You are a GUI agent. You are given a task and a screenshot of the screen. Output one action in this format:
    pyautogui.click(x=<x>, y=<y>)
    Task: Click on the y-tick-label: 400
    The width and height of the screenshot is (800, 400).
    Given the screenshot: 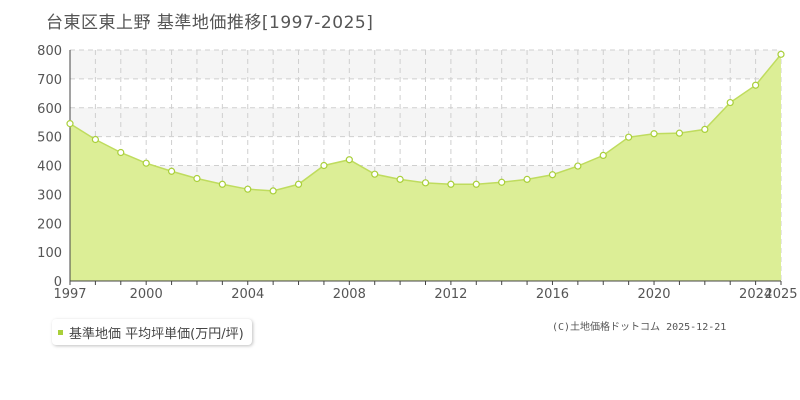 What is the action you would take?
    pyautogui.click(x=49, y=167)
    